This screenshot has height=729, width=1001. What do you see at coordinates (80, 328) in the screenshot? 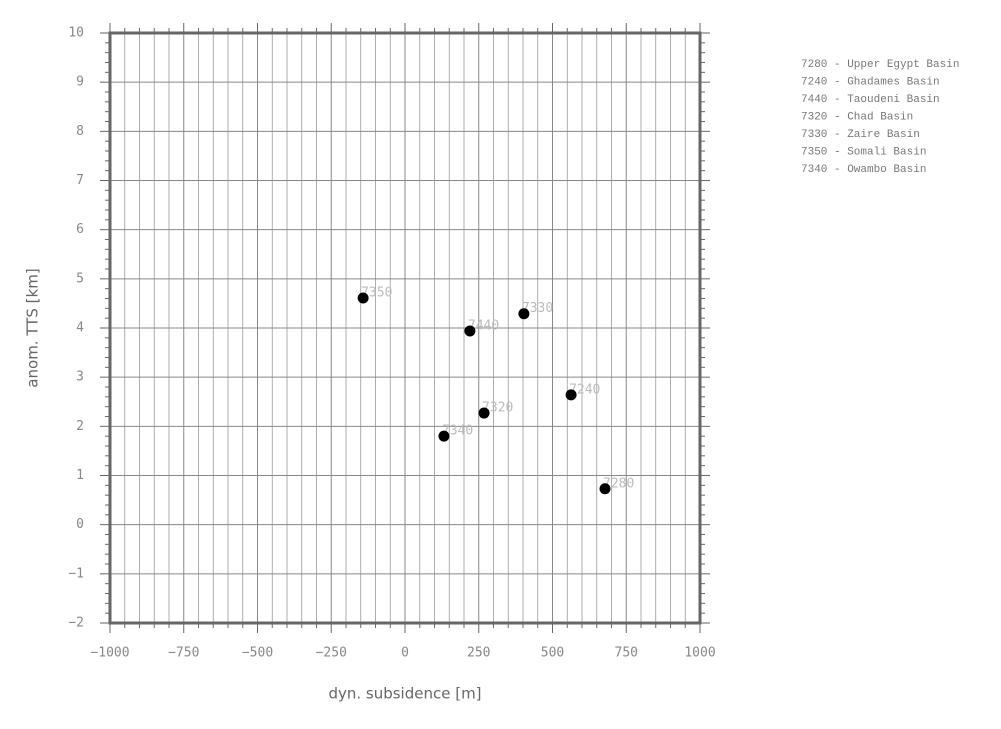
I see `y-tick-label: 4` at bounding box center [80, 328].